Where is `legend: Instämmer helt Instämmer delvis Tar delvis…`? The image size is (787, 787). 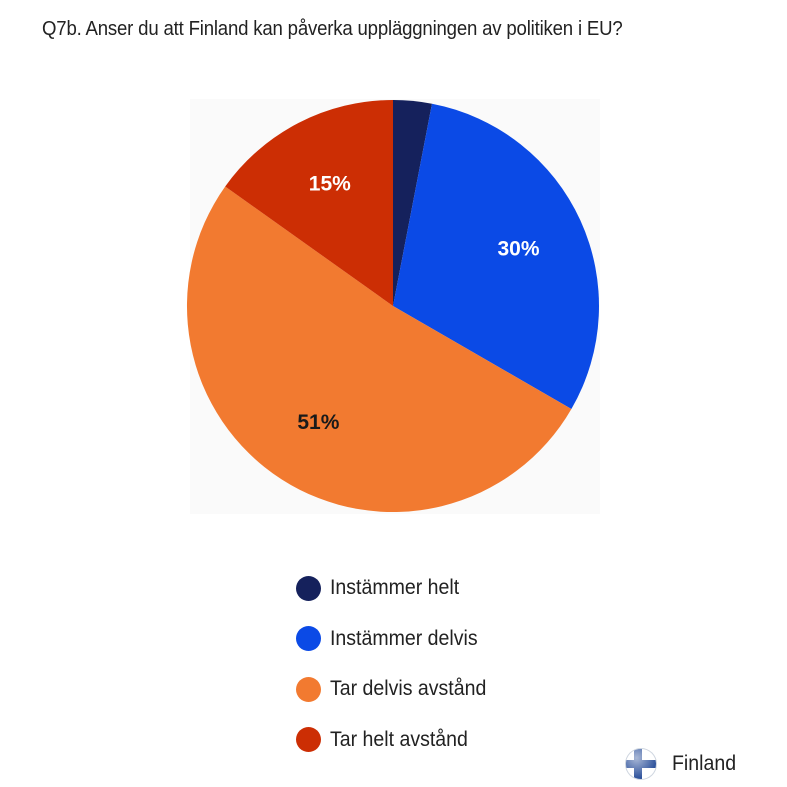
legend: Instämmer helt Instämmer delvis Tar delvis… is located at coordinates (397, 664).